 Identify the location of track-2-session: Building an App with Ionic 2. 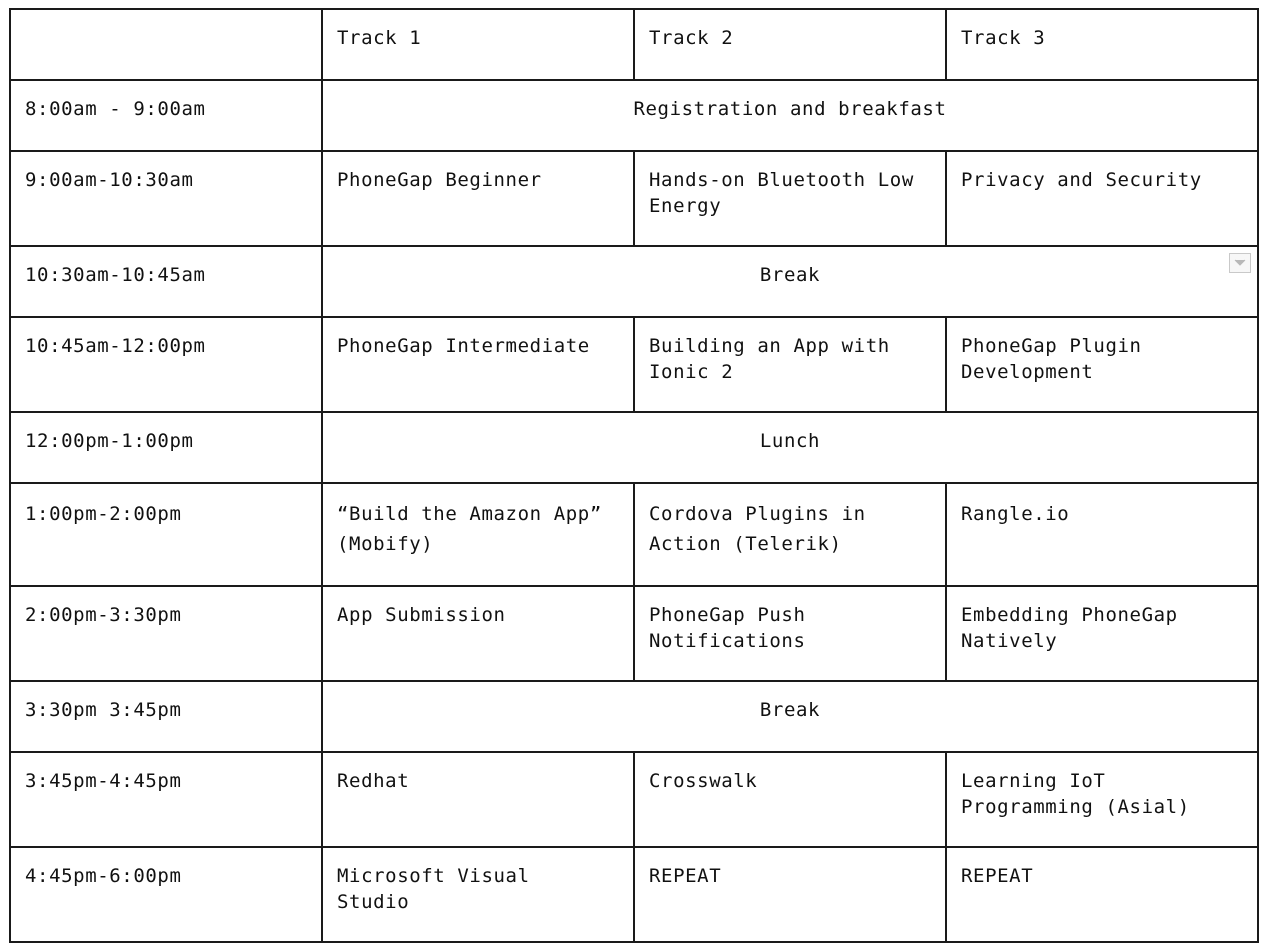
(790, 364).